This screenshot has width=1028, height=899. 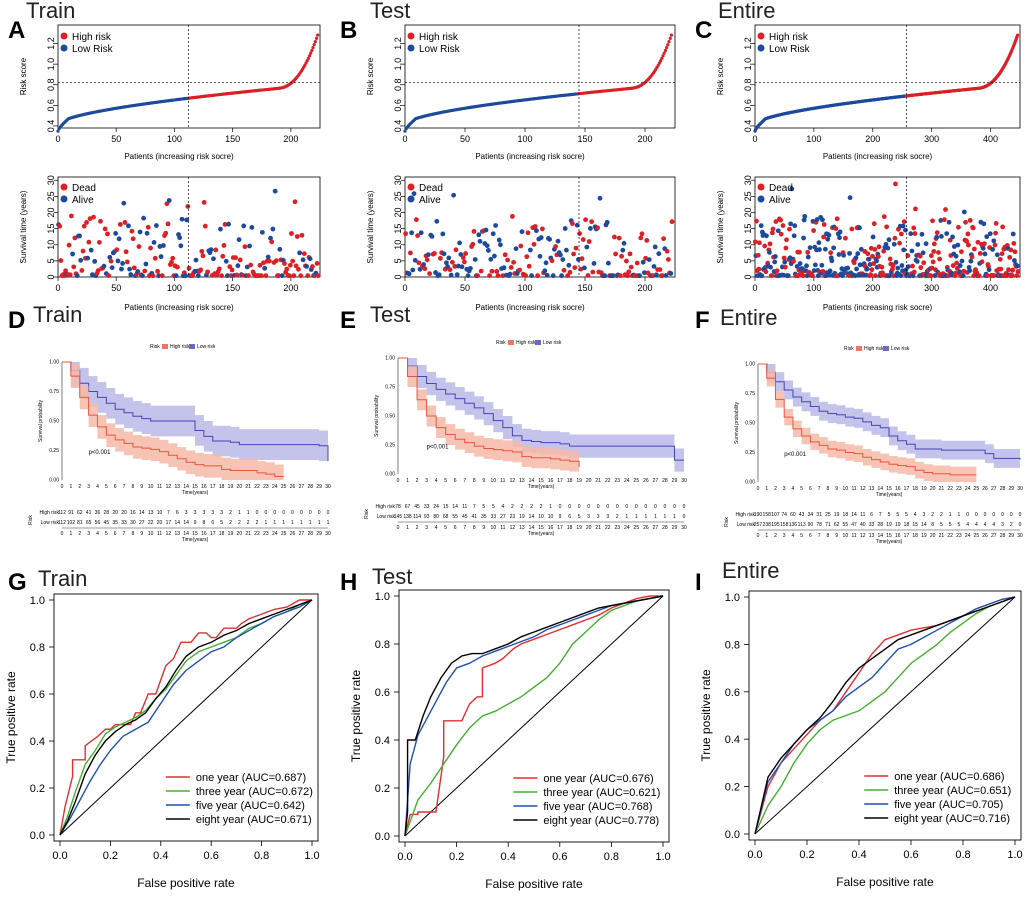 I want to click on risk-table-tick: 16, so click(x=204, y=534).